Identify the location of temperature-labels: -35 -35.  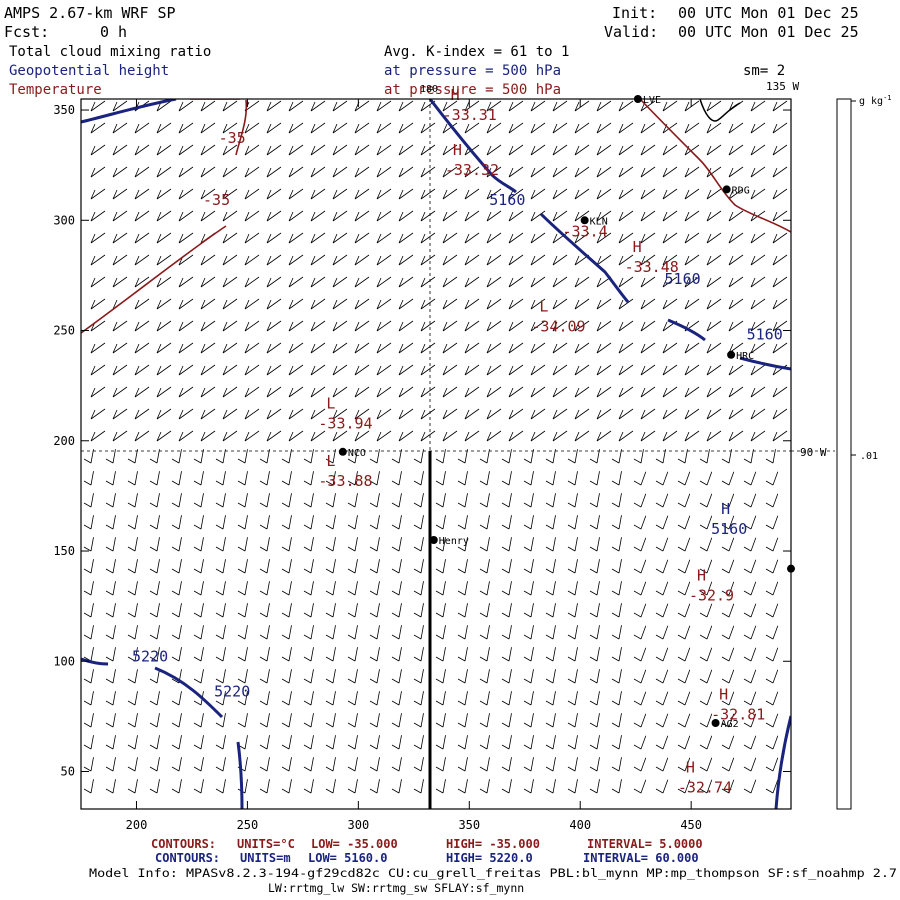
(224, 169).